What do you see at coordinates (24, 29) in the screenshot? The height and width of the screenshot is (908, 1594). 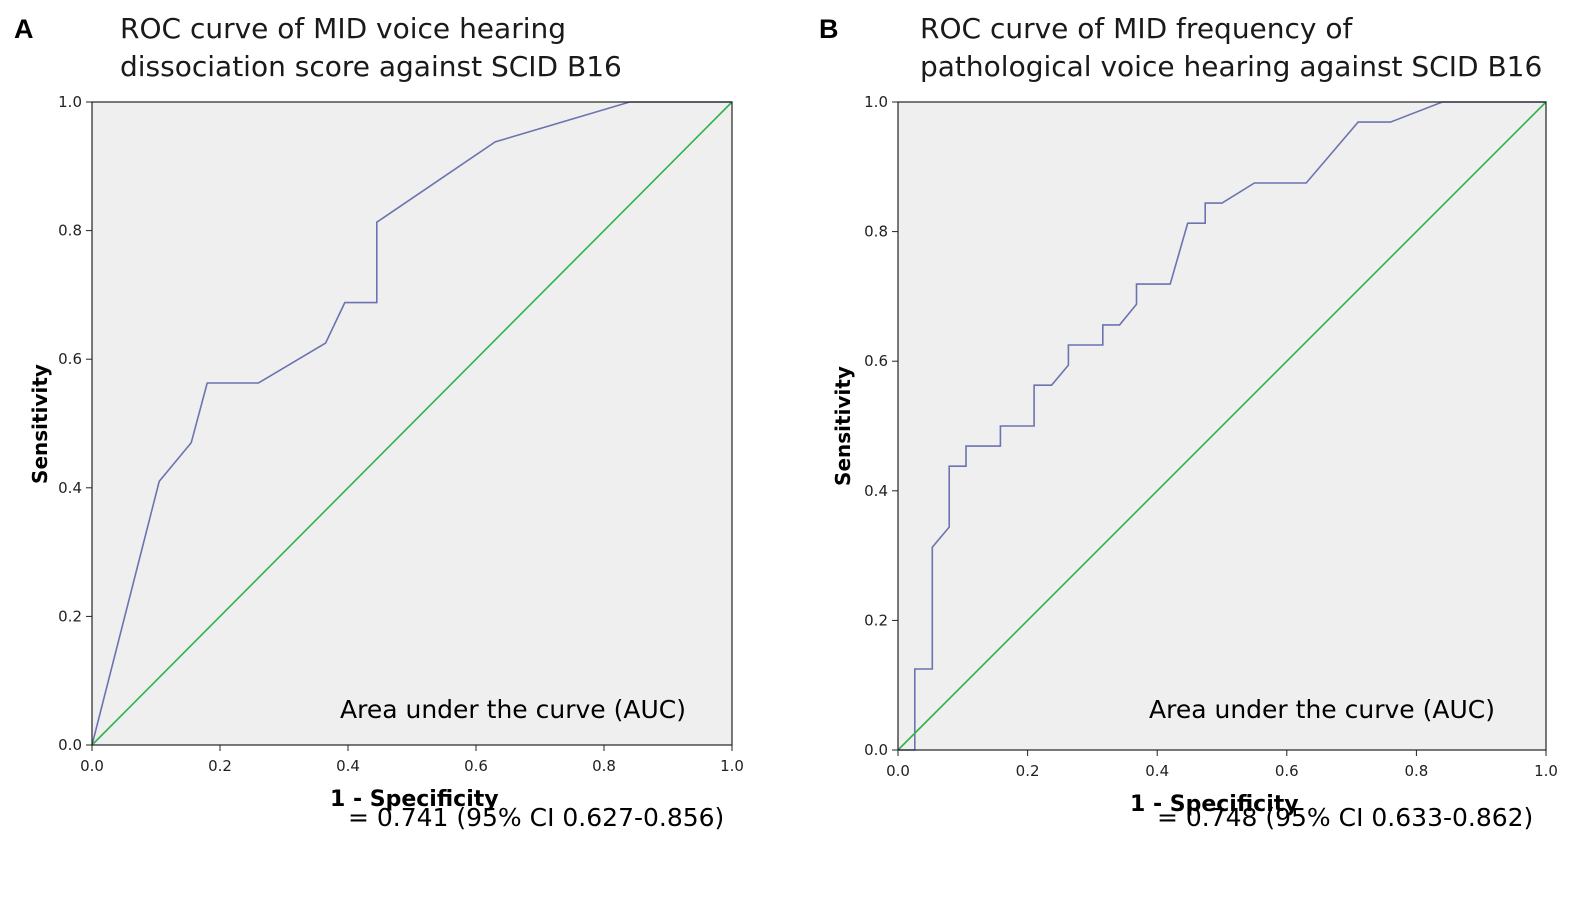 I see `panel-letter: A` at bounding box center [24, 29].